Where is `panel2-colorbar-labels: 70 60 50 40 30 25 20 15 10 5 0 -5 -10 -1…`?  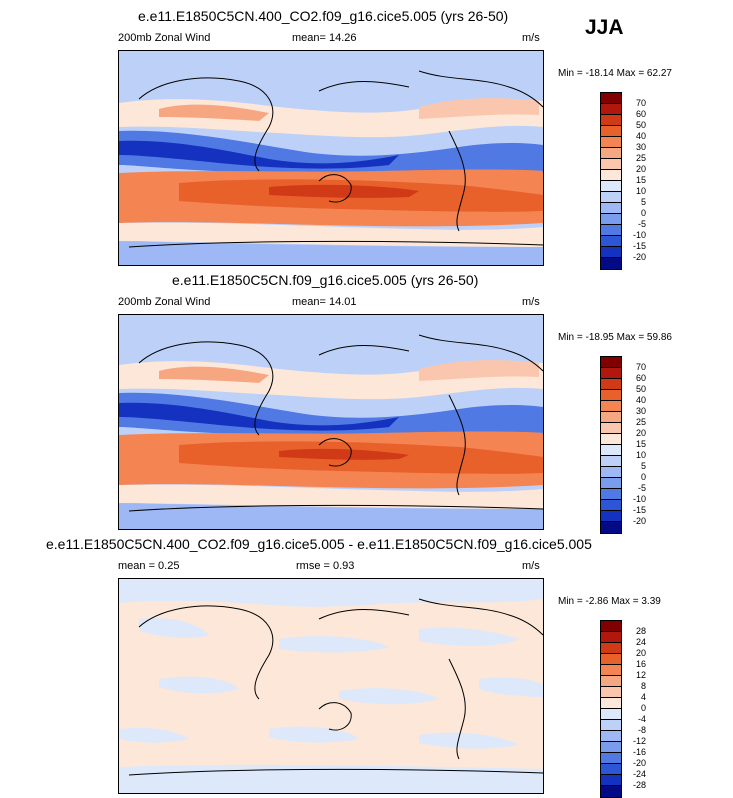
panel2-colorbar-labels: 70 60 50 40 30 25 20 15 10 5 0 -5 -10 -1… is located at coordinates (634, 444).